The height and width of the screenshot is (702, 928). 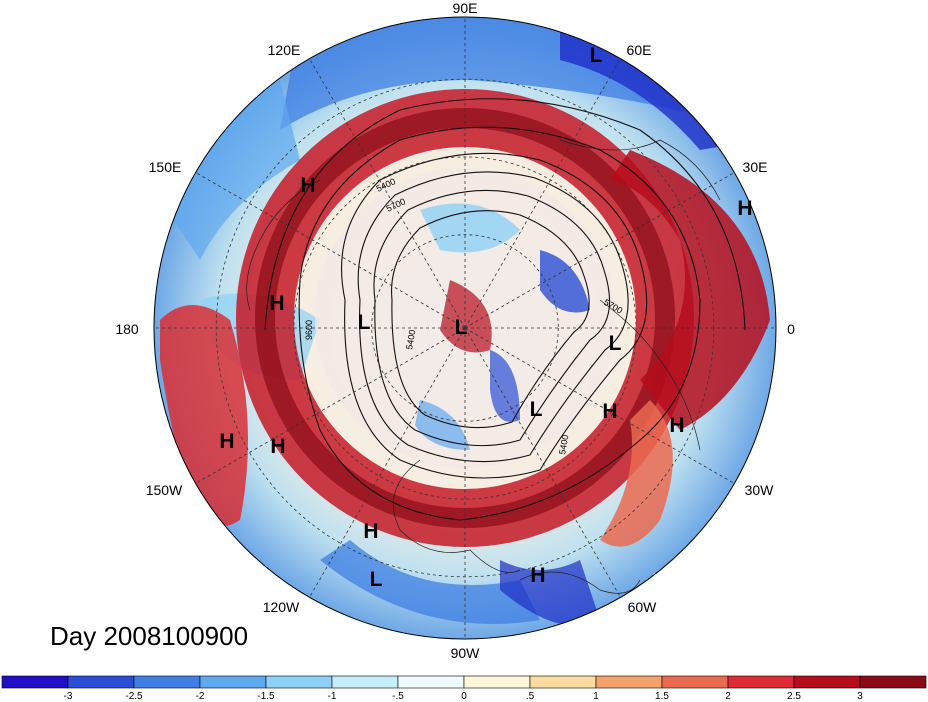 What do you see at coordinates (281, 607) in the screenshot?
I see `lon-label-120w: 120W` at bounding box center [281, 607].